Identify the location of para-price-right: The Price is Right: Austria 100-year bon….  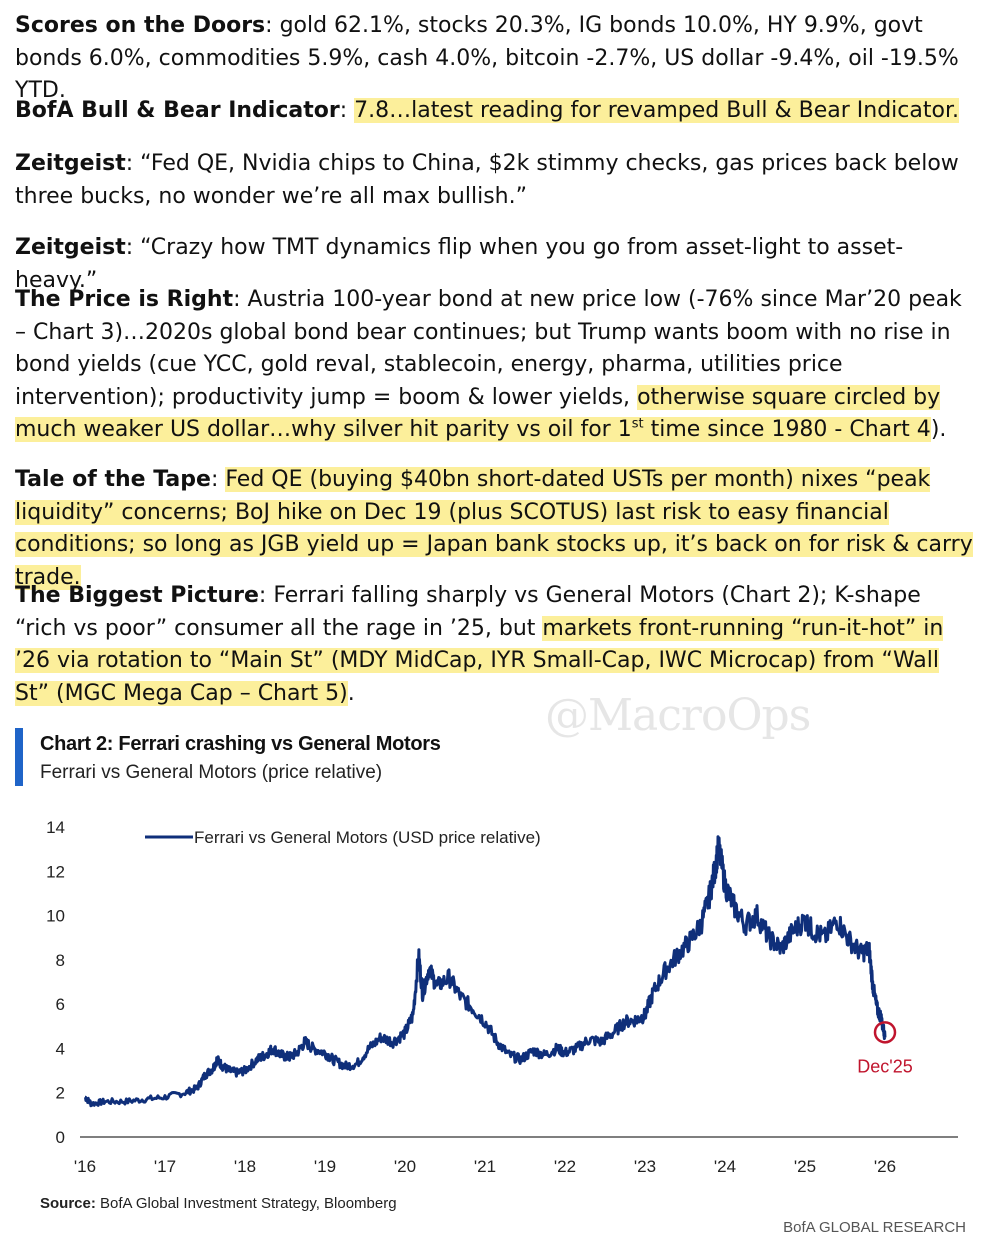
(488, 364).